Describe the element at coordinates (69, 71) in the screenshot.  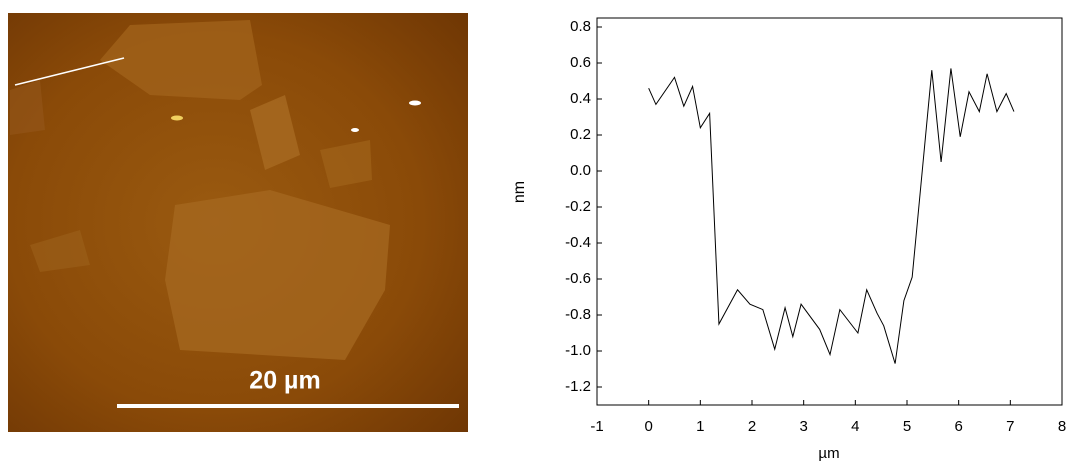
I see `profile-line` at that location.